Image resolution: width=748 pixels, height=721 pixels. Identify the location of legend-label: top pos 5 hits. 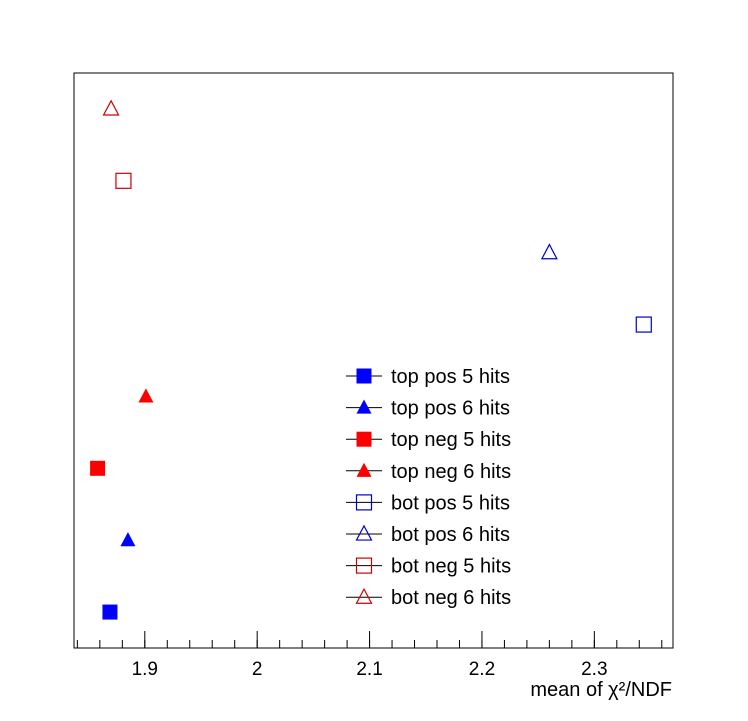
(450, 377).